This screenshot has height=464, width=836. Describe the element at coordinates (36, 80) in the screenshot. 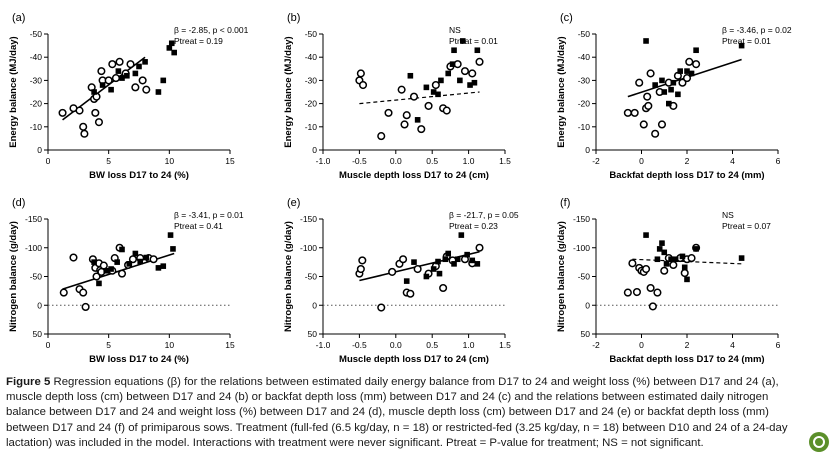

I see `panel-a-y-tick-label: -30` at that location.